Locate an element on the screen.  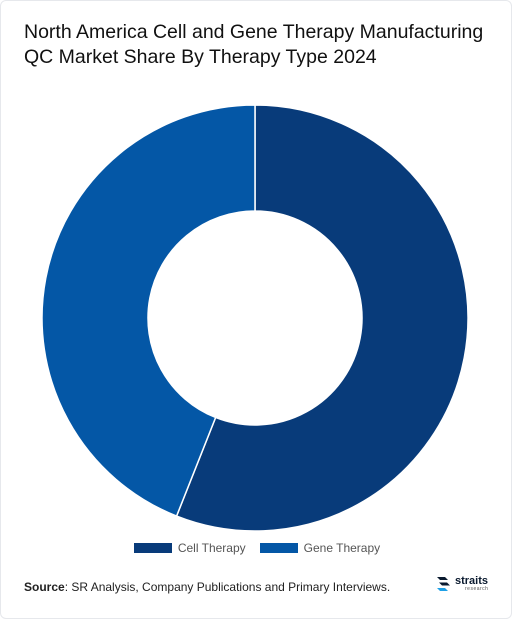
logo-wordmark: straits is located at coordinates (472, 581).